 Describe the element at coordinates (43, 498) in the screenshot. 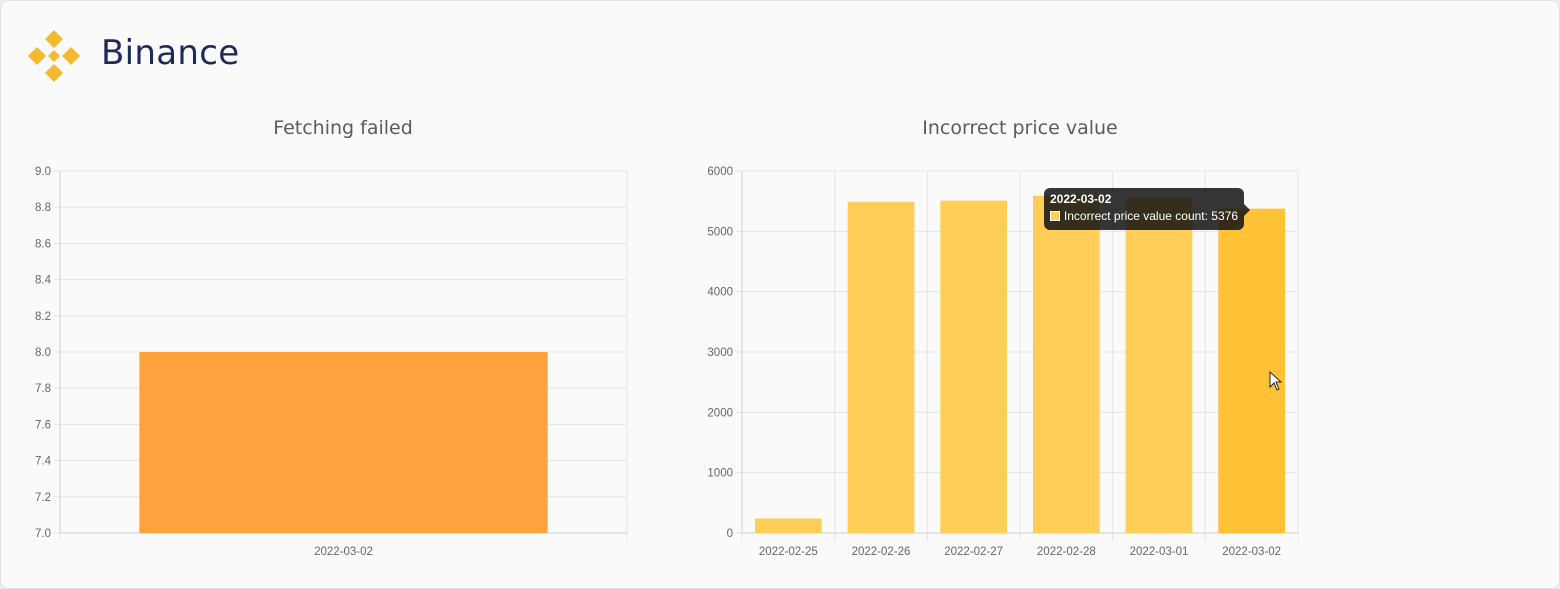

I see `y-tick-label: 7.2` at that location.